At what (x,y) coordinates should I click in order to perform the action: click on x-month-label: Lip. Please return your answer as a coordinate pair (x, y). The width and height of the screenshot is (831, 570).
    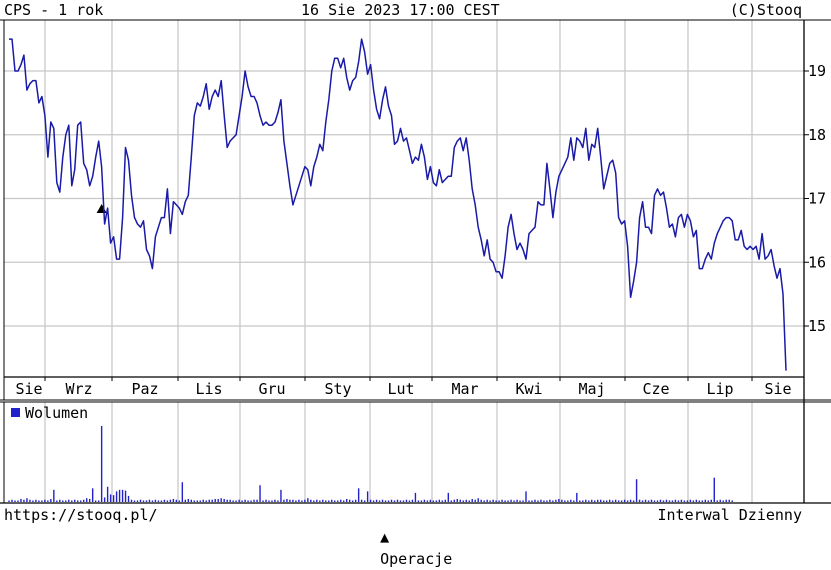
    Looking at the image, I should click on (719, 389).